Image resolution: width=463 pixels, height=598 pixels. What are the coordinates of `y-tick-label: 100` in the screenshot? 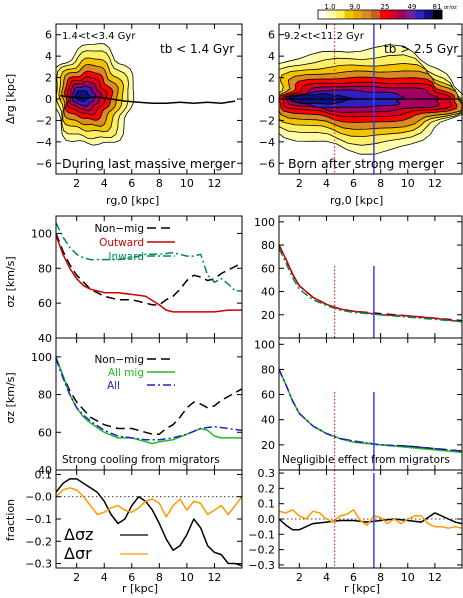 It's located at (41, 233).